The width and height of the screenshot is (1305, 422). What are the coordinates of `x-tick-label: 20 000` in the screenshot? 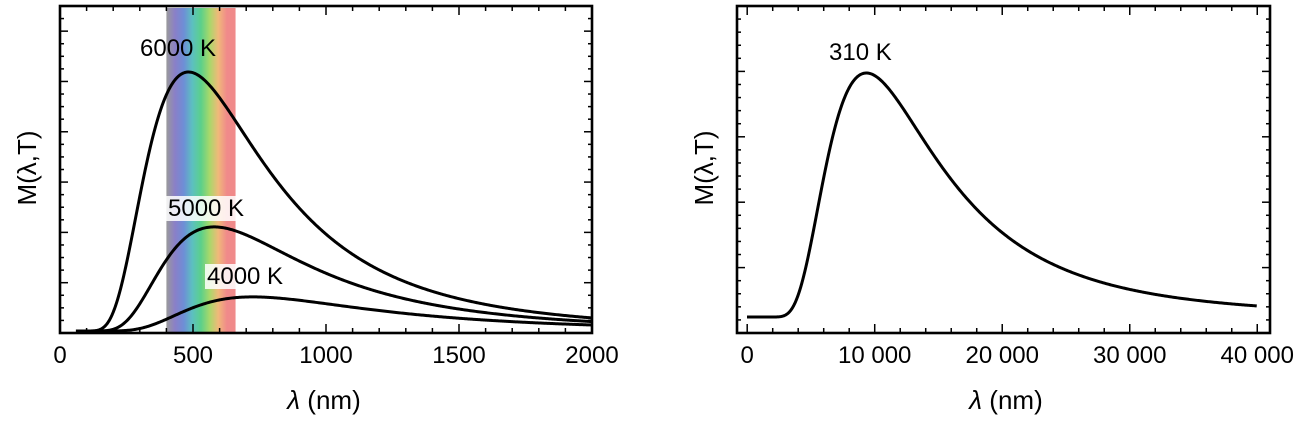 It's located at (1002, 355).